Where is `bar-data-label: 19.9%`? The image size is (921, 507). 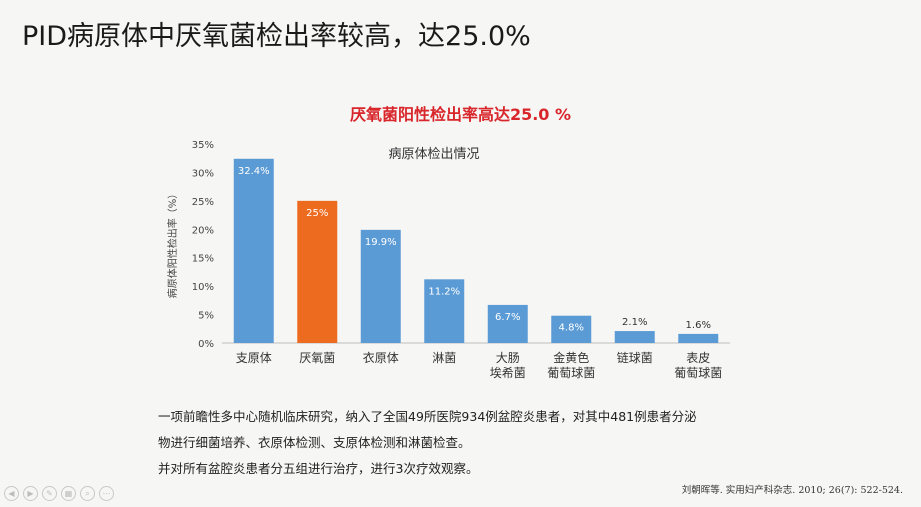
bar-data-label: 19.9% is located at coordinates (381, 242).